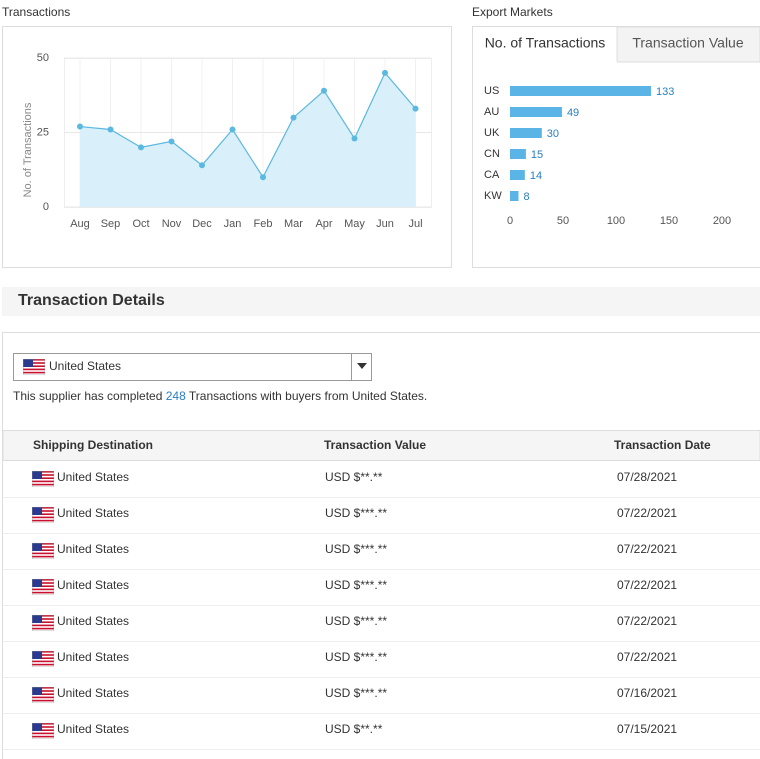 The image size is (760, 759). Describe the element at coordinates (89, 396) in the screenshot. I see `summary-text: This supplier has completed` at that location.